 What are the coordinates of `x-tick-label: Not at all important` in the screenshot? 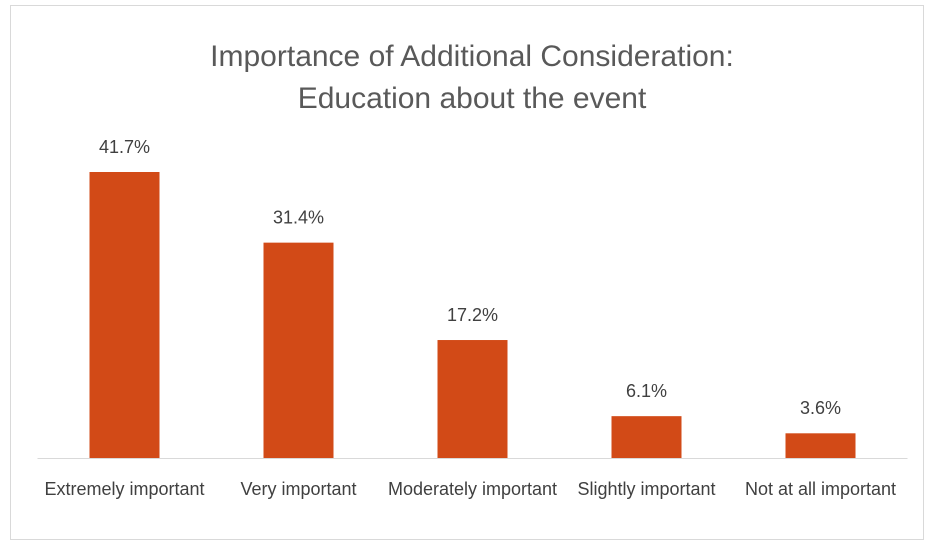 It's located at (820, 489).